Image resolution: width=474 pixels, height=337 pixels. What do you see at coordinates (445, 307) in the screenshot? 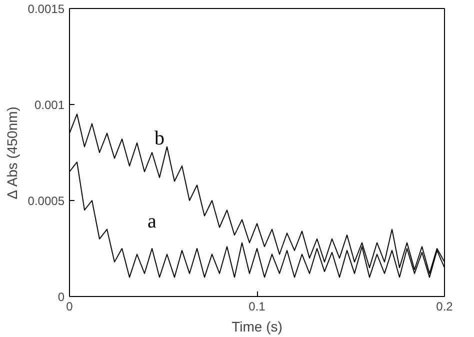
I see `x-tick-label: 0.2` at bounding box center [445, 307].